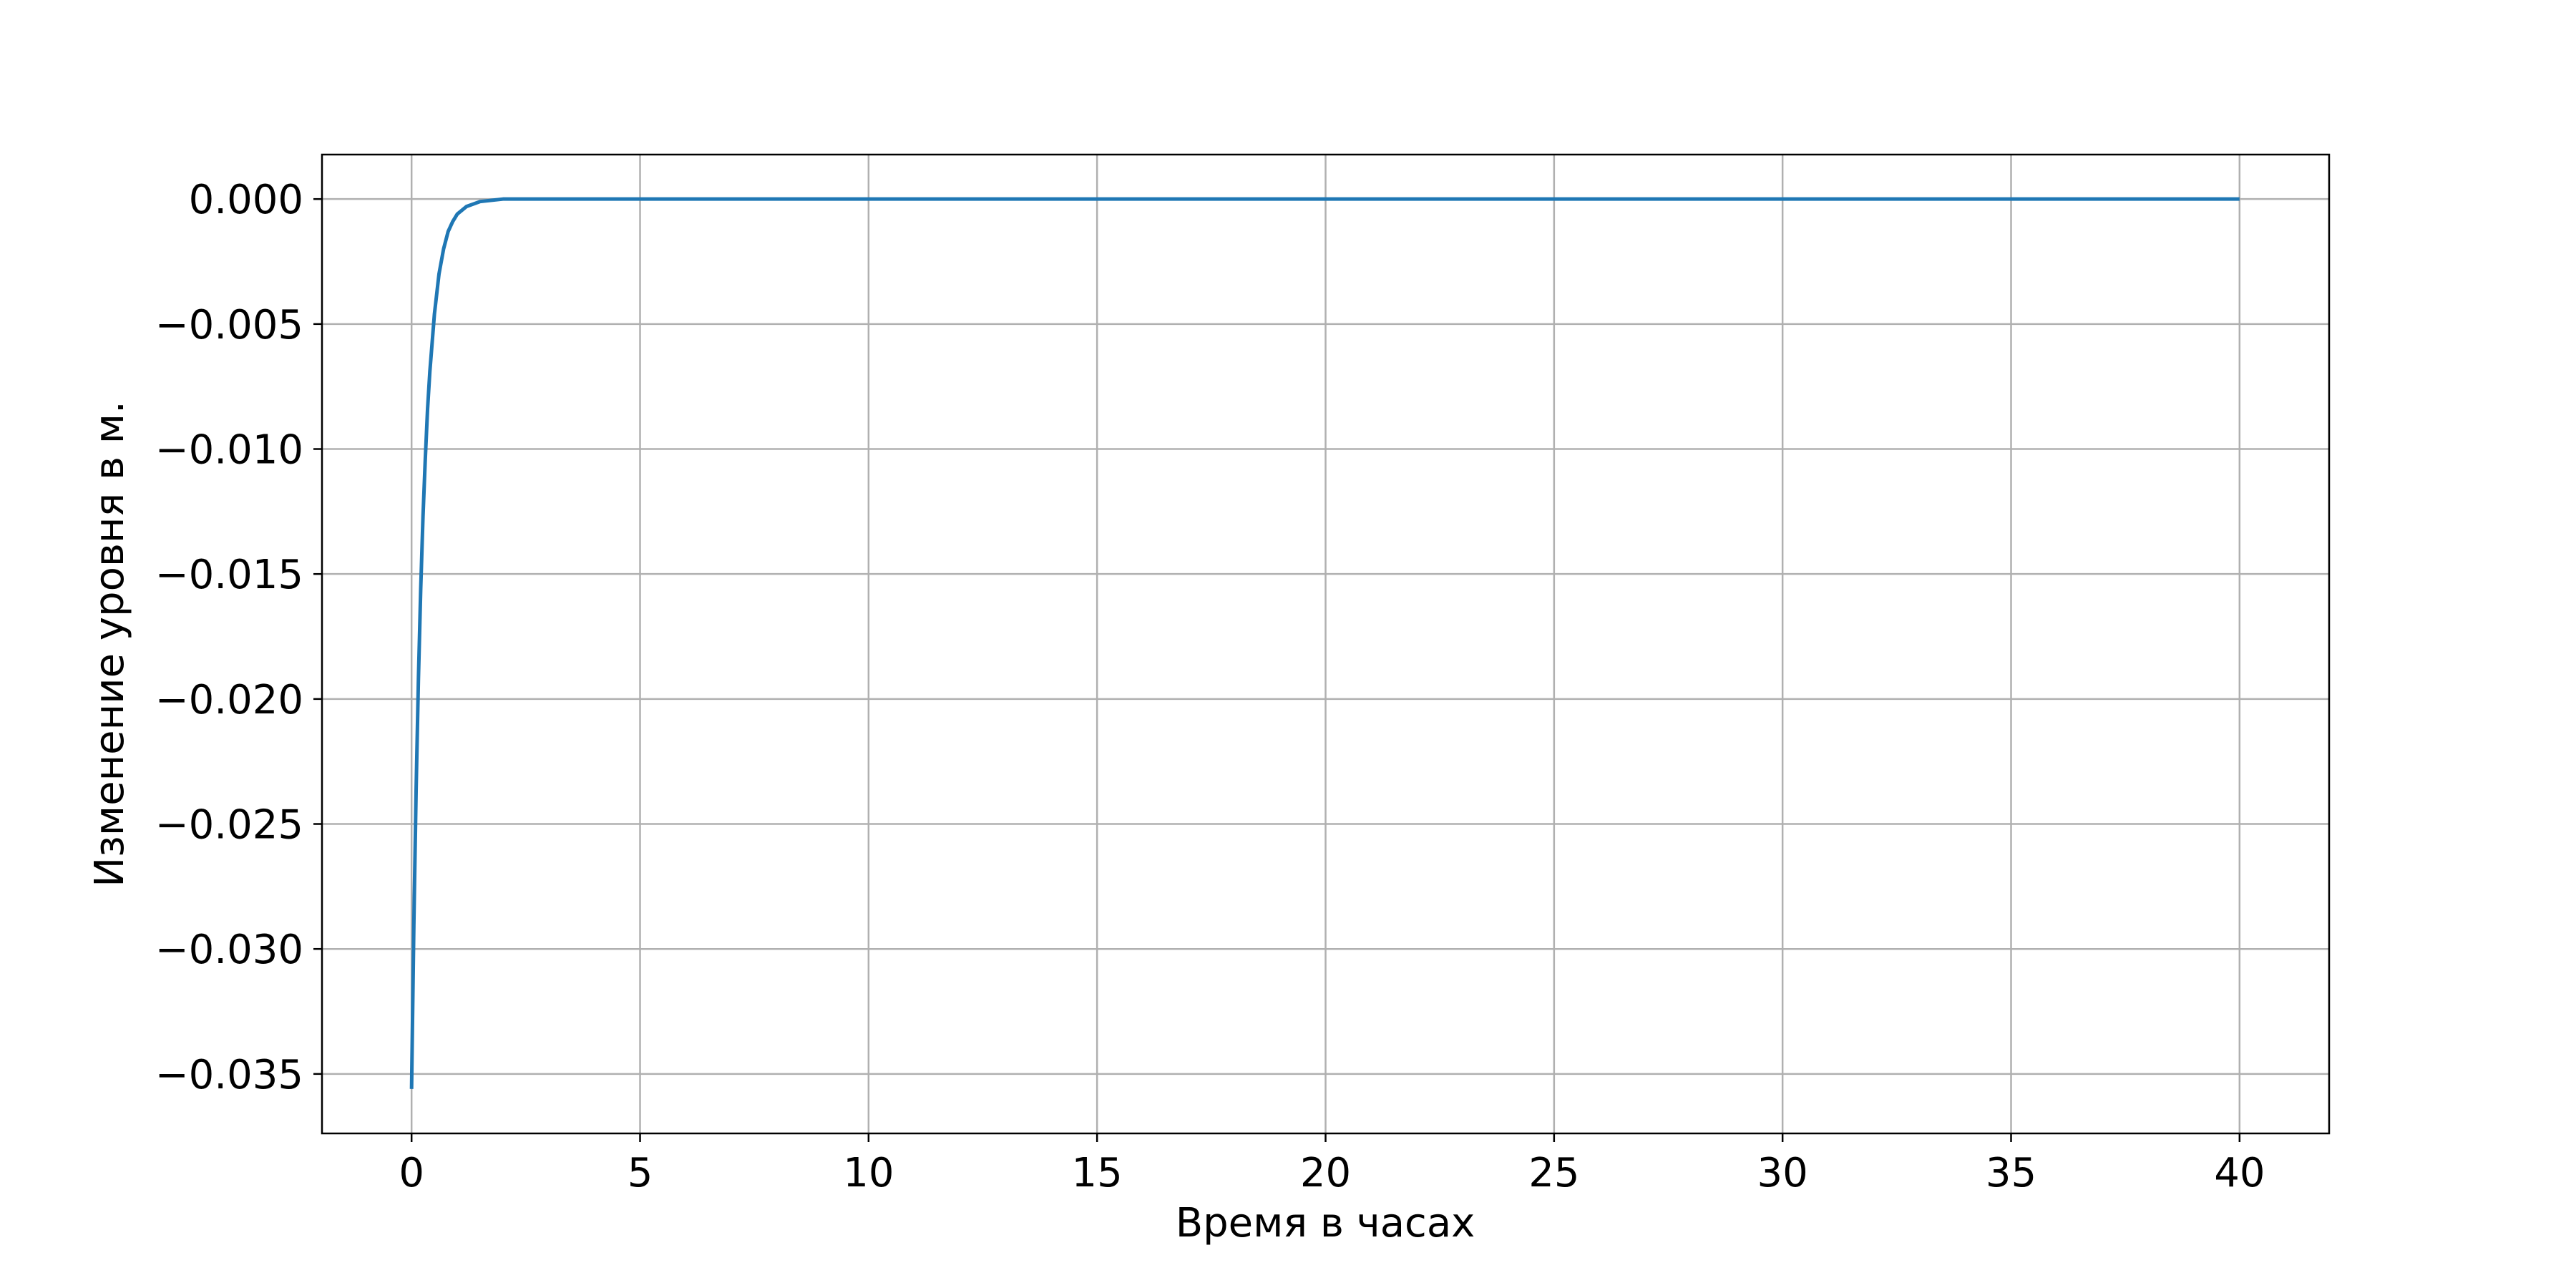 Image resolution: width=2576 pixels, height=1288 pixels. What do you see at coordinates (2239, 1173) in the screenshot?
I see `x-tick-label: 40` at bounding box center [2239, 1173].